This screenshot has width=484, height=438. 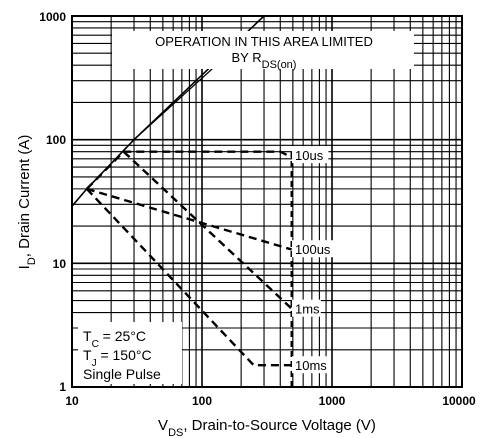 What do you see at coordinates (189, 219) in the screenshot?
I see `series-100us-line` at bounding box center [189, 219].